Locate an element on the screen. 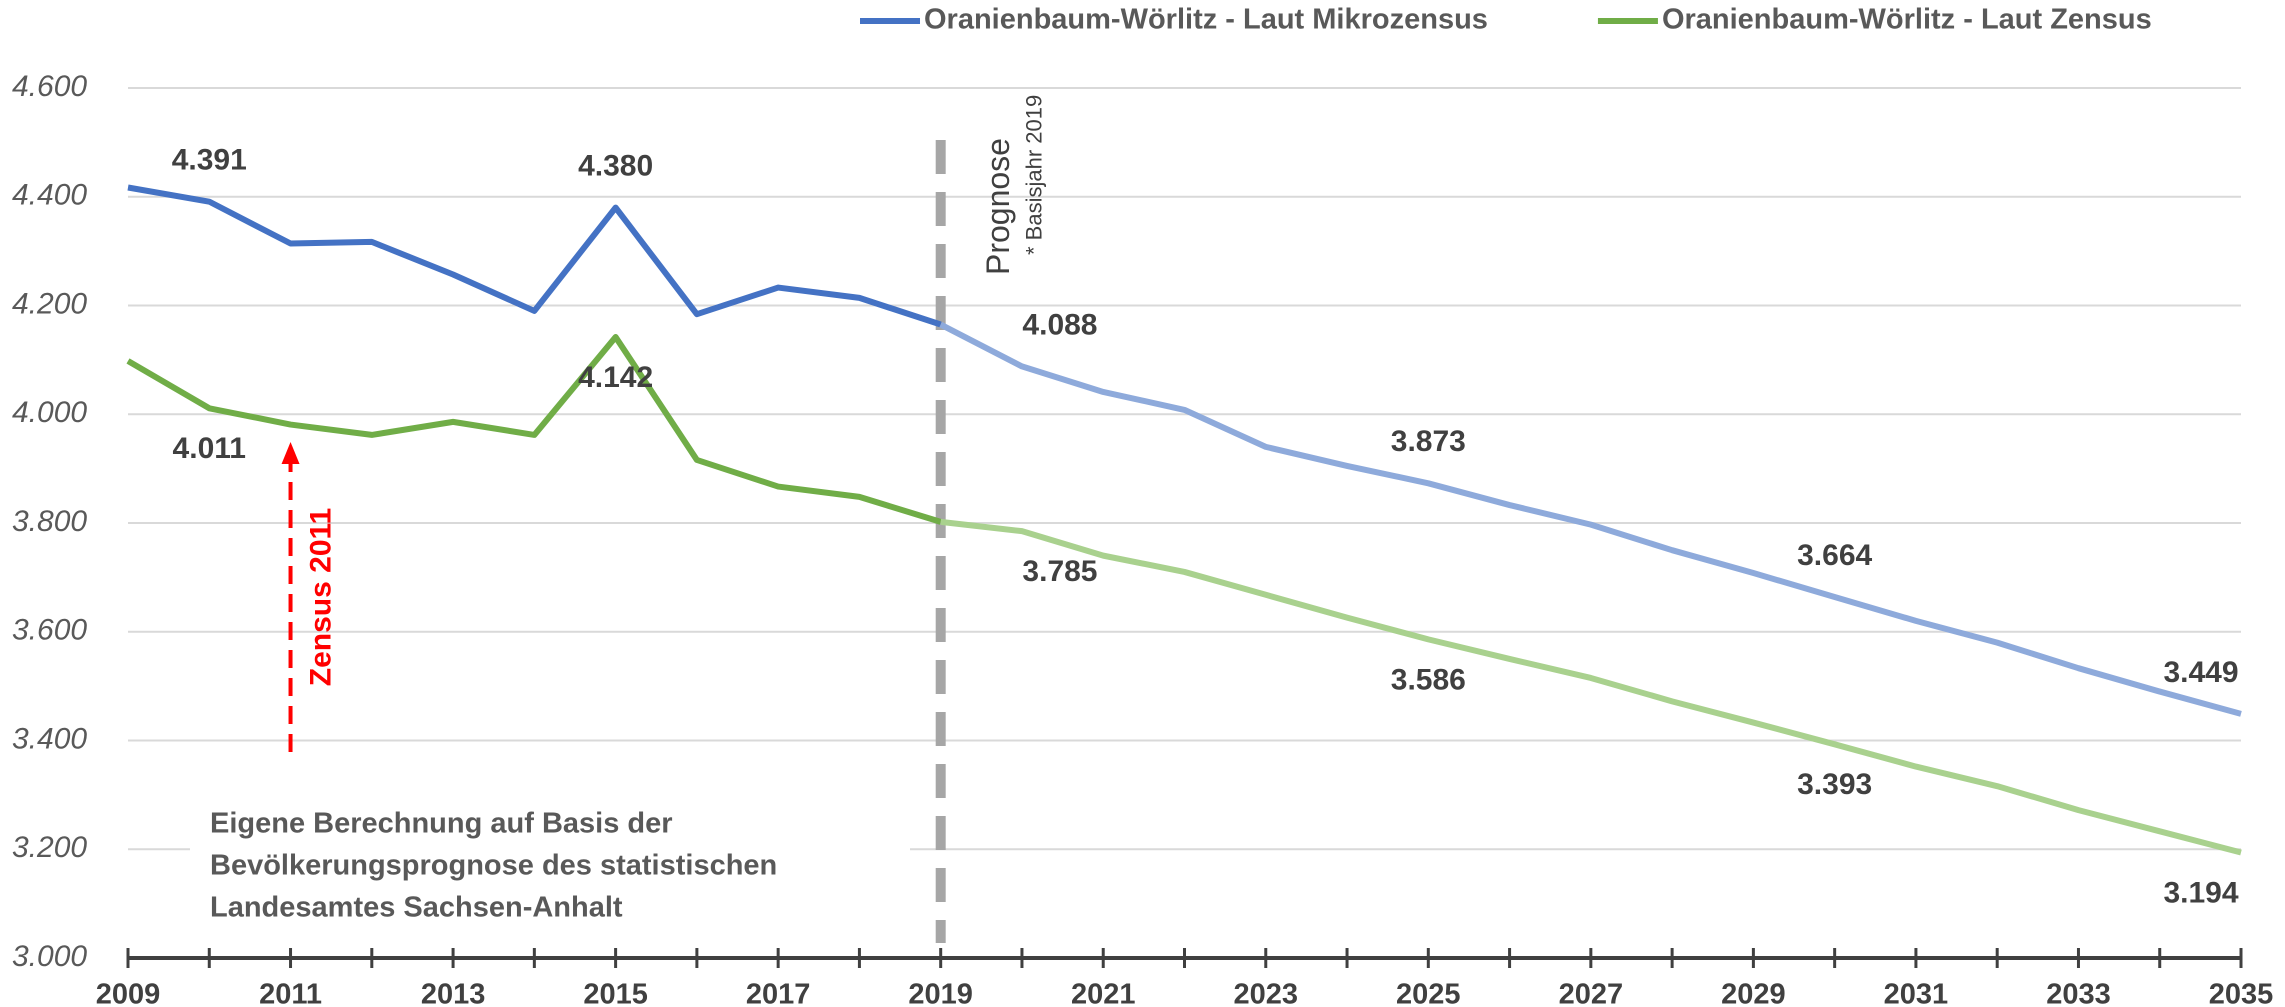 The image size is (2285, 1007). data-label: 3.586 is located at coordinates (1428, 679).